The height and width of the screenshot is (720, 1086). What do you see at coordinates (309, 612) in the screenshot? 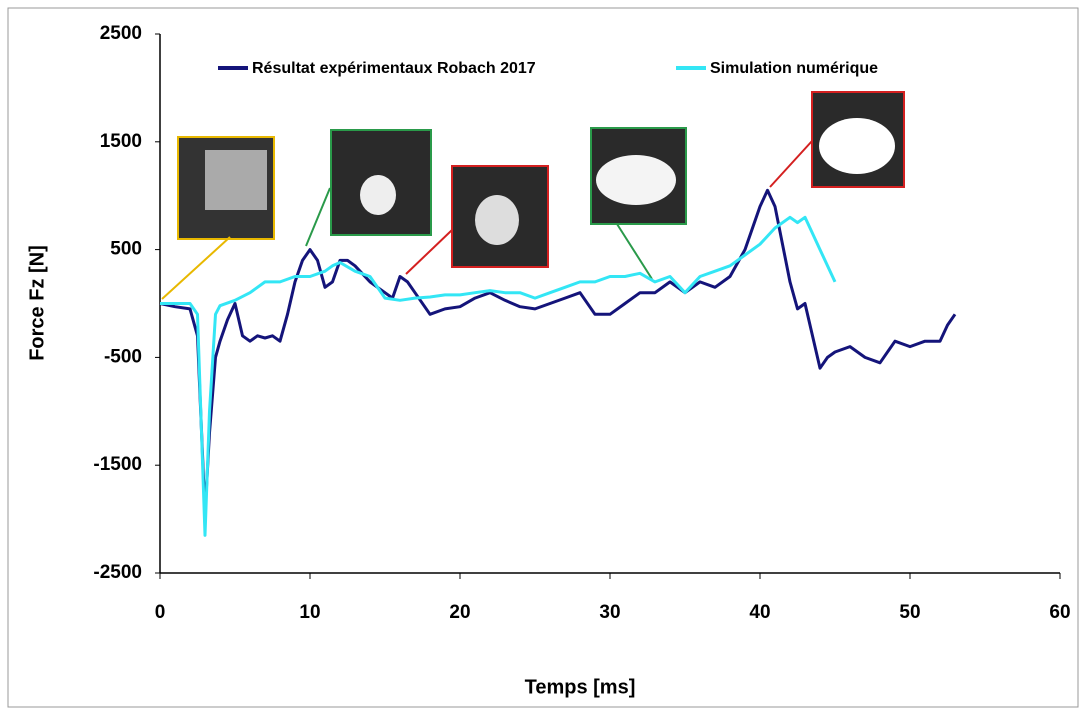
I see `x-tick-label: 10` at bounding box center [309, 612].